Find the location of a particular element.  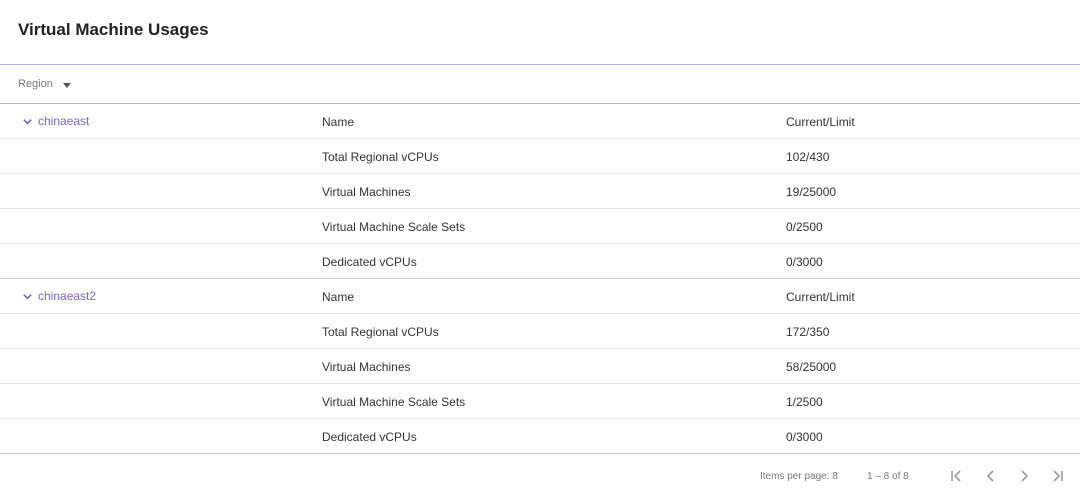

table-row: Total Regional vCPUs 172/350 is located at coordinates (540, 331).